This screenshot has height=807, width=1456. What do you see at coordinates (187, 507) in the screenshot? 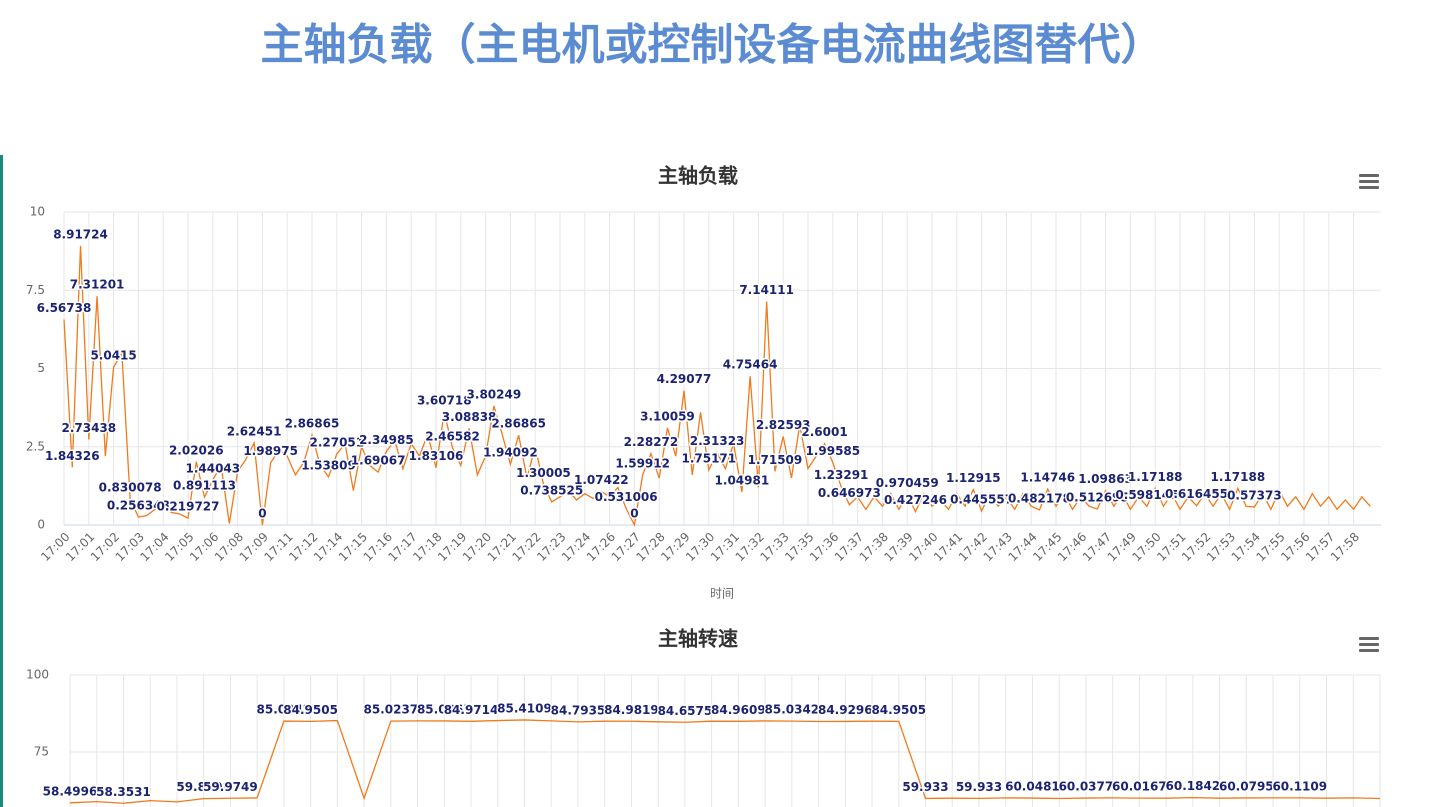
I see `data-label: 0.219727` at bounding box center [187, 507].